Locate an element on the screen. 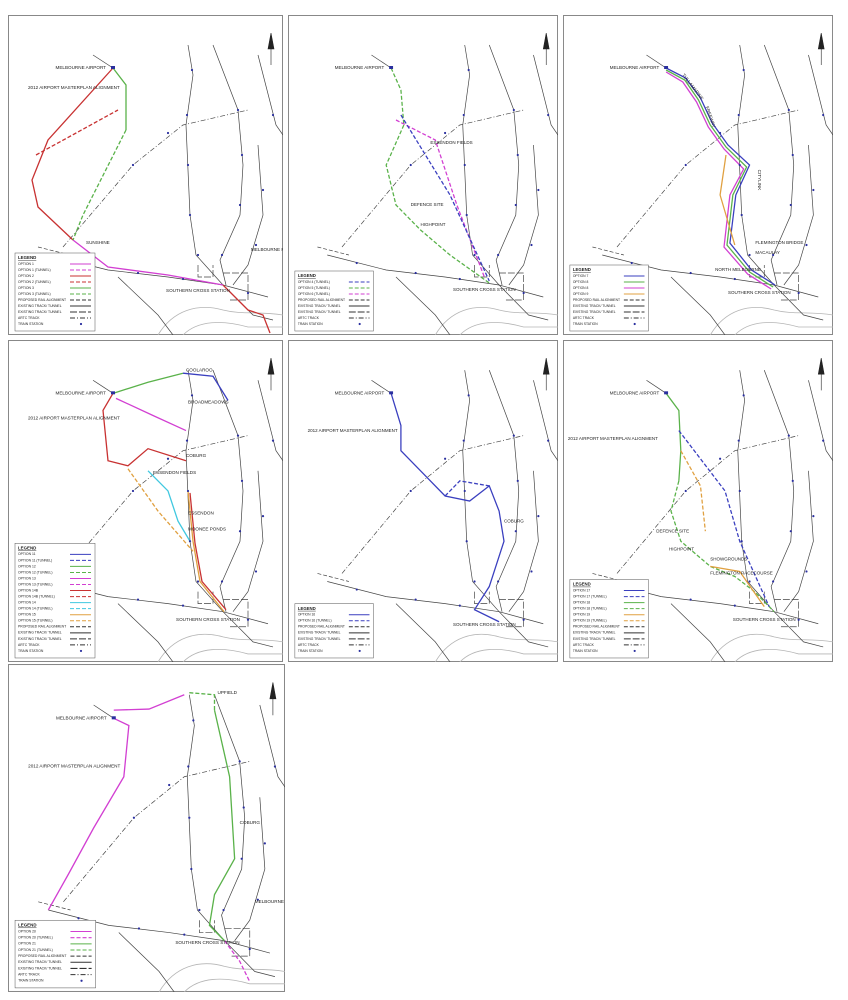 This screenshot has width=848, height=1000. legend-label: OPTION 9 is located at coordinates (581, 294).